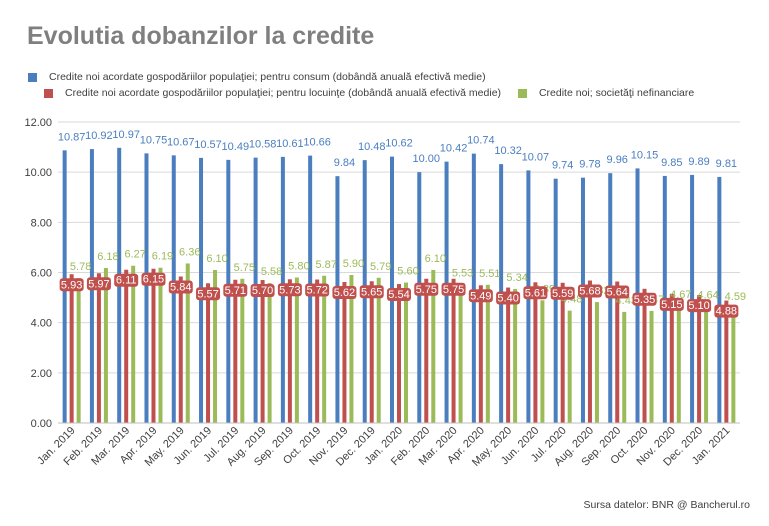  I want to click on data-label-locuinte: 5.59, so click(562, 294).